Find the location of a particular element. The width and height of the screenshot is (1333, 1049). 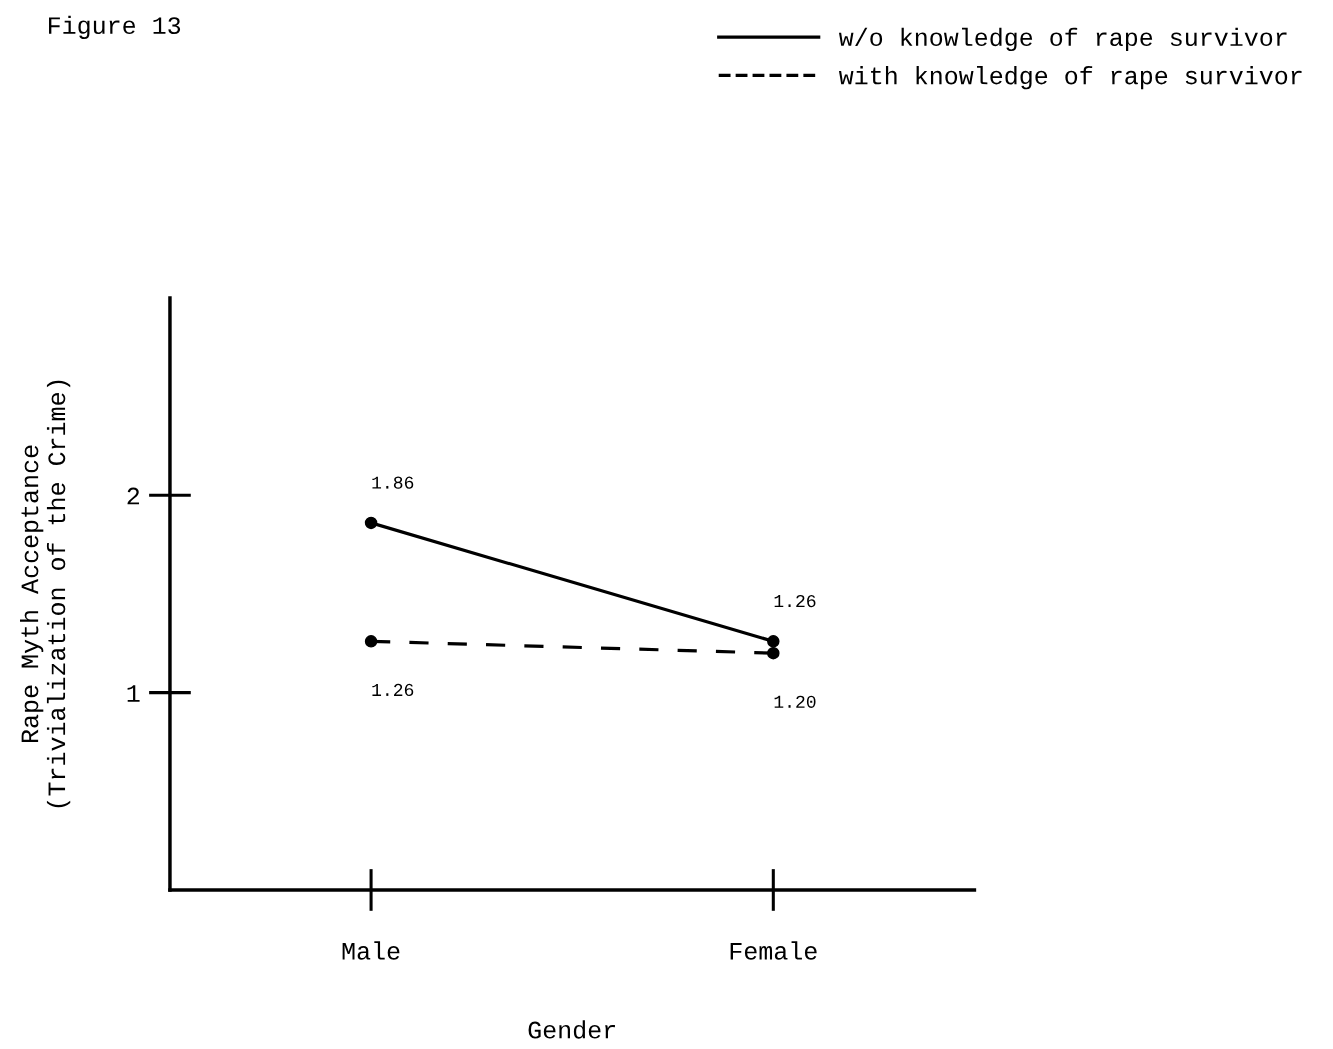

x-tick-label: Male is located at coordinates (371, 950).